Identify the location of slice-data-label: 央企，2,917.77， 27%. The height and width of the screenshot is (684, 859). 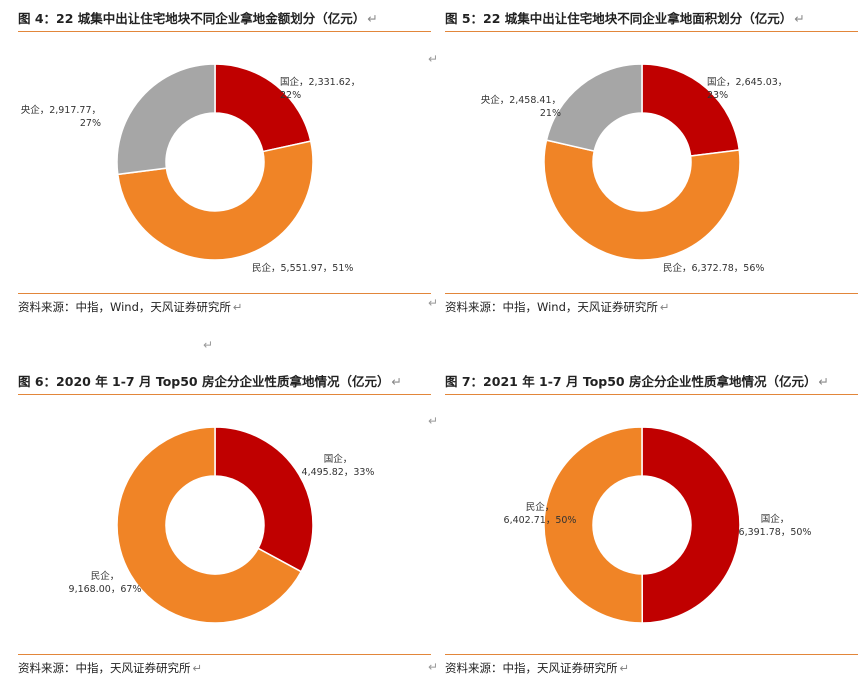
(61, 116).